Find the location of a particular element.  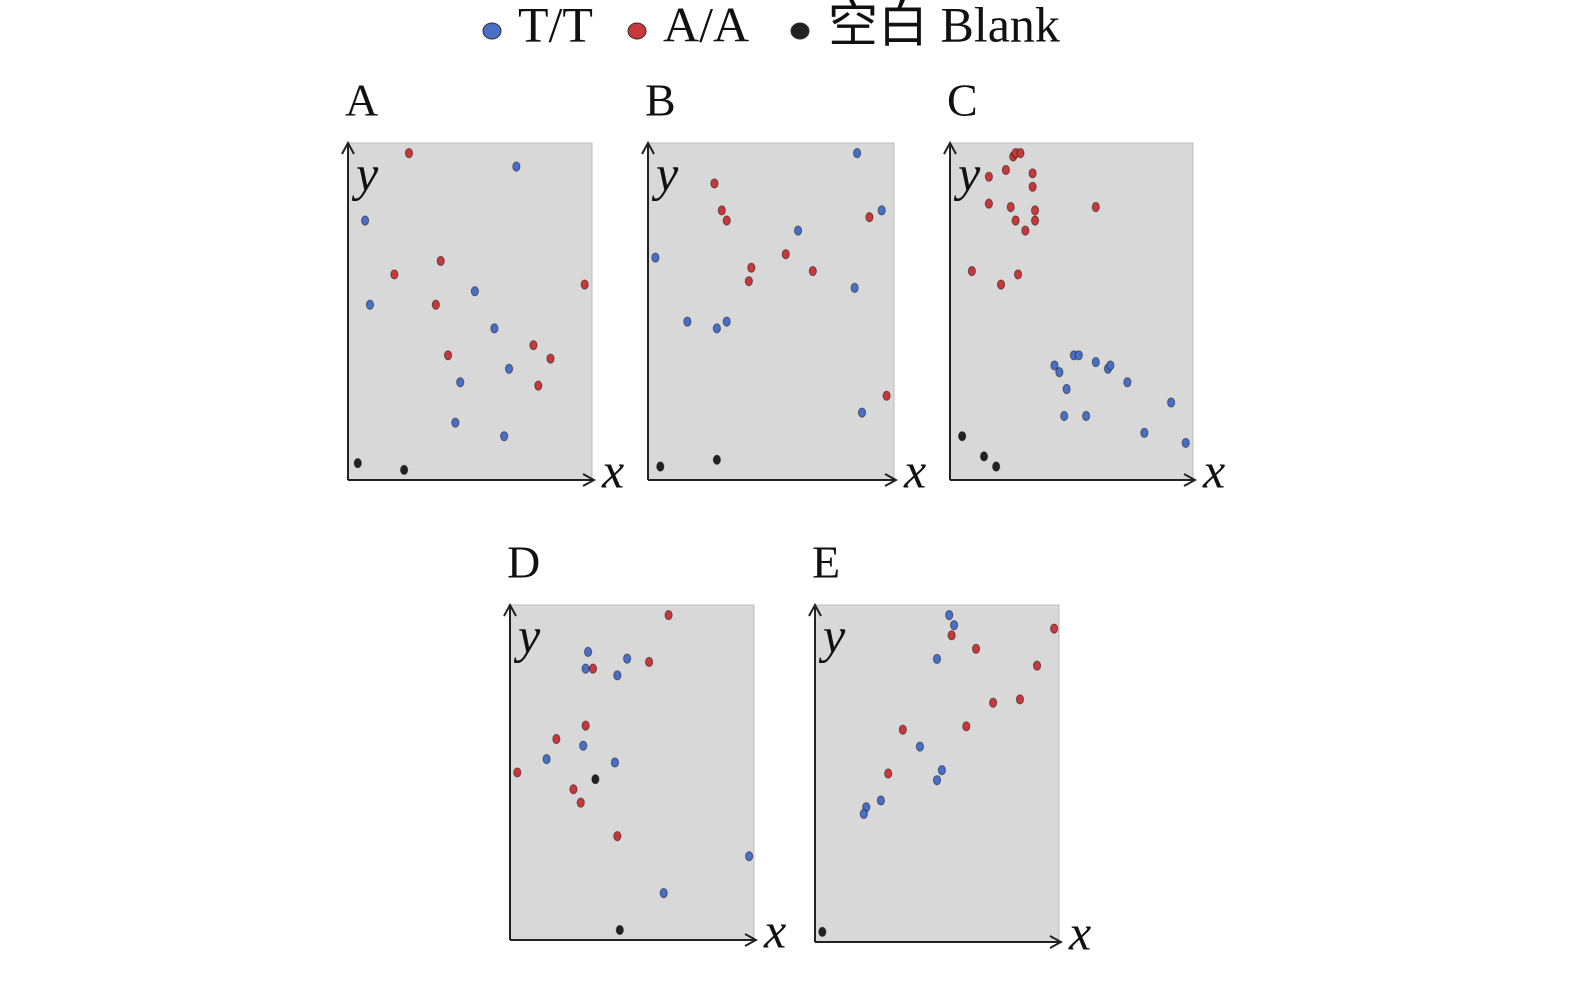

panel-title: A is located at coordinates (361, 100).